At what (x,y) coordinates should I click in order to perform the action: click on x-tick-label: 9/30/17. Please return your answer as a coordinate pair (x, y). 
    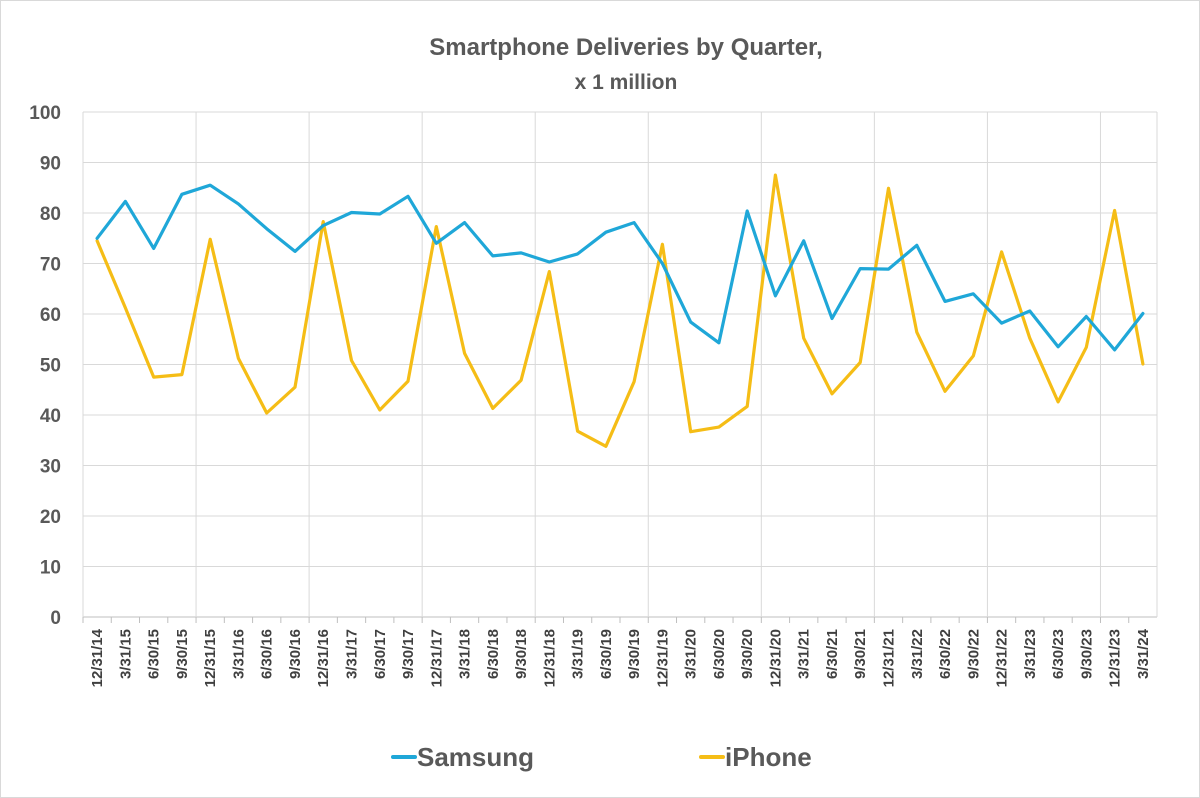
    Looking at the image, I should click on (408, 654).